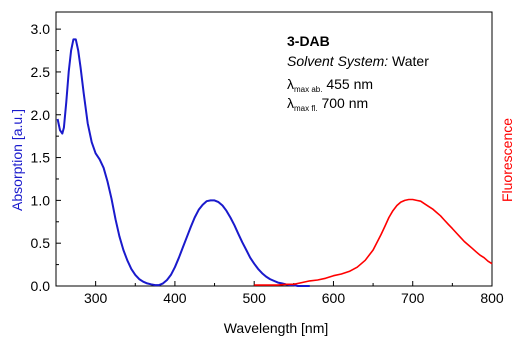  Describe the element at coordinates (347, 84) in the screenshot. I see `lambda-abs-value: 455 nm` at that location.